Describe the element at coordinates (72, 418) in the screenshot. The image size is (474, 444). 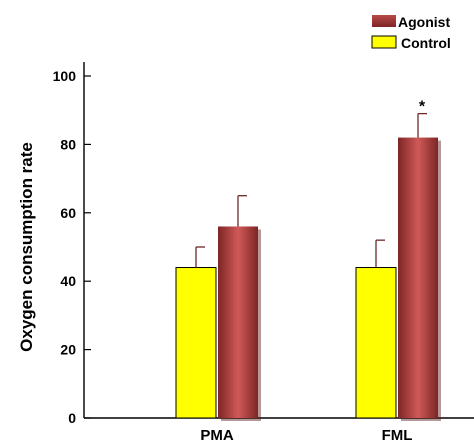
I see `y-tick-label-0: 0` at that location.